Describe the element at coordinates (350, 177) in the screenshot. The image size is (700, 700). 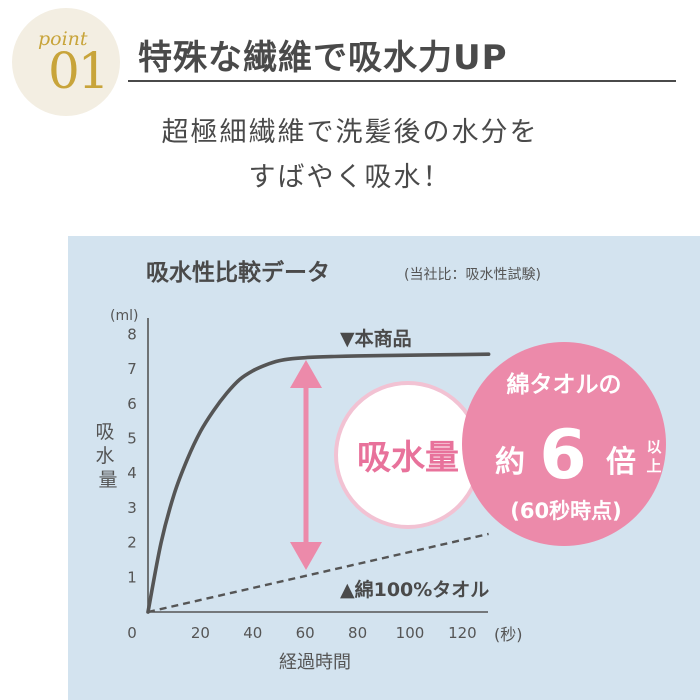
I see `subtitle-line-2: すばやく吸水！` at that location.